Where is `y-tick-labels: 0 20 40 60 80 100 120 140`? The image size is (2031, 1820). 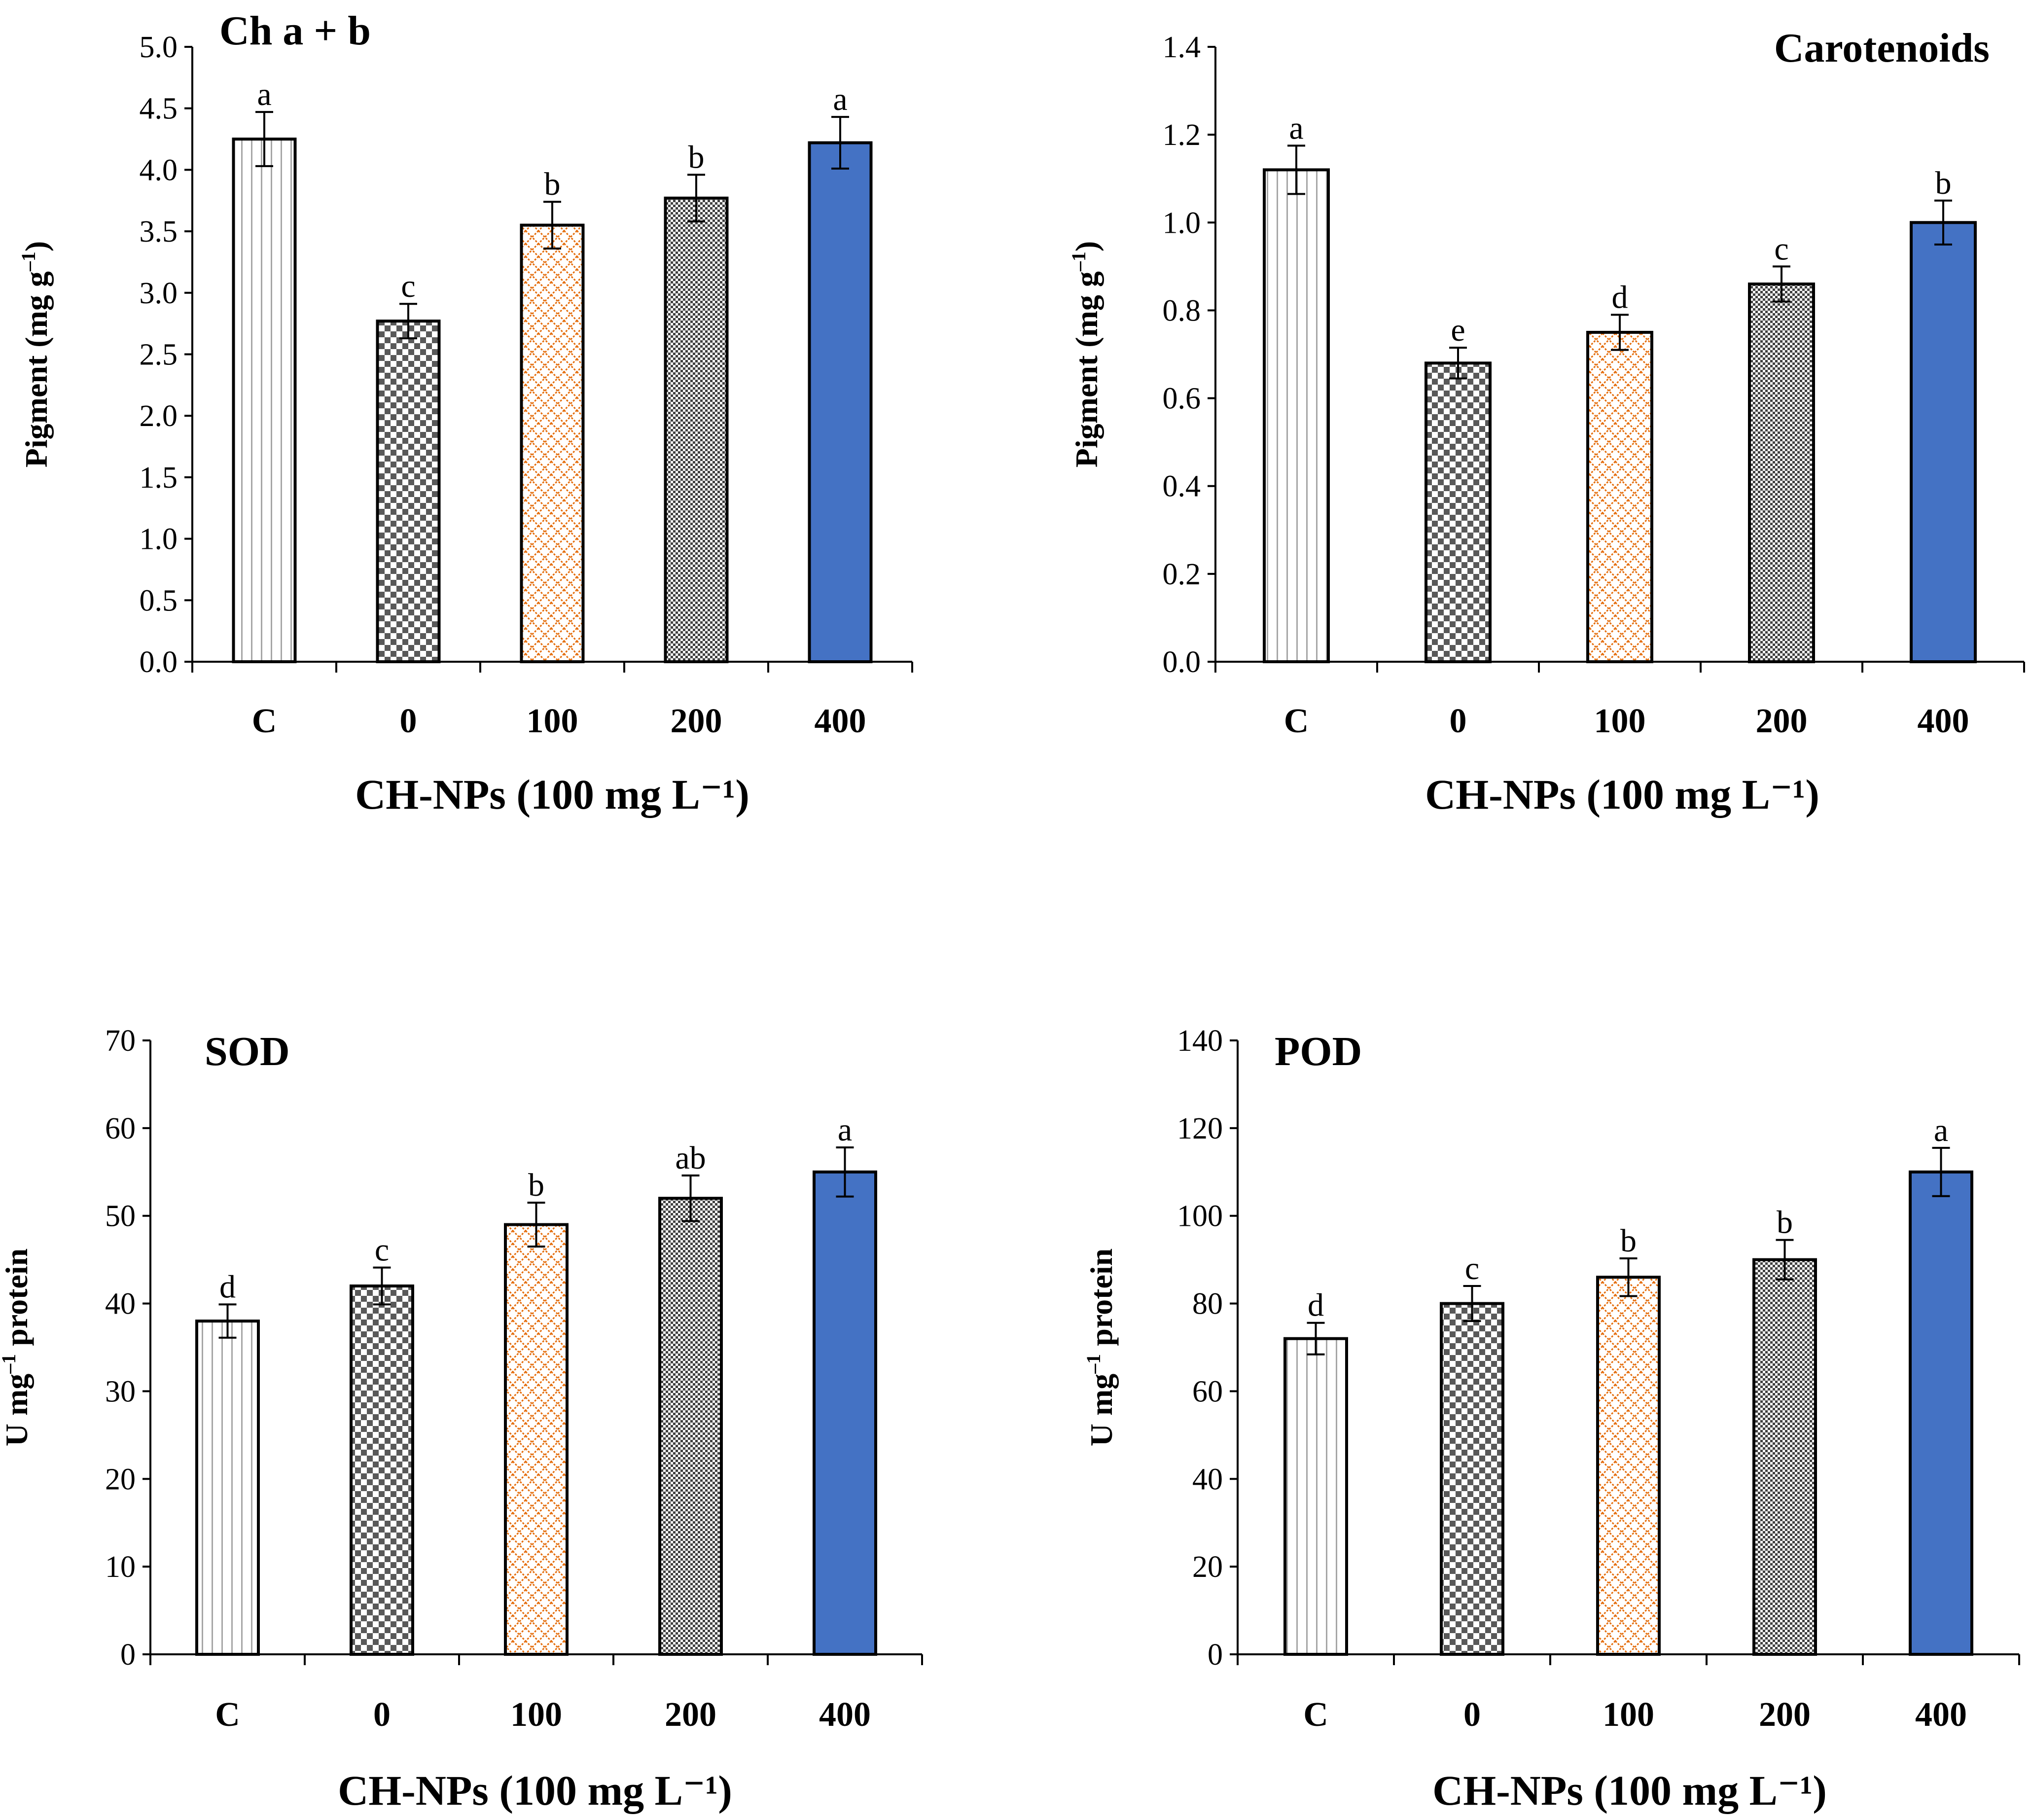
y-tick-labels: 0 20 40 60 80 100 120 140 is located at coordinates (1200, 1348).